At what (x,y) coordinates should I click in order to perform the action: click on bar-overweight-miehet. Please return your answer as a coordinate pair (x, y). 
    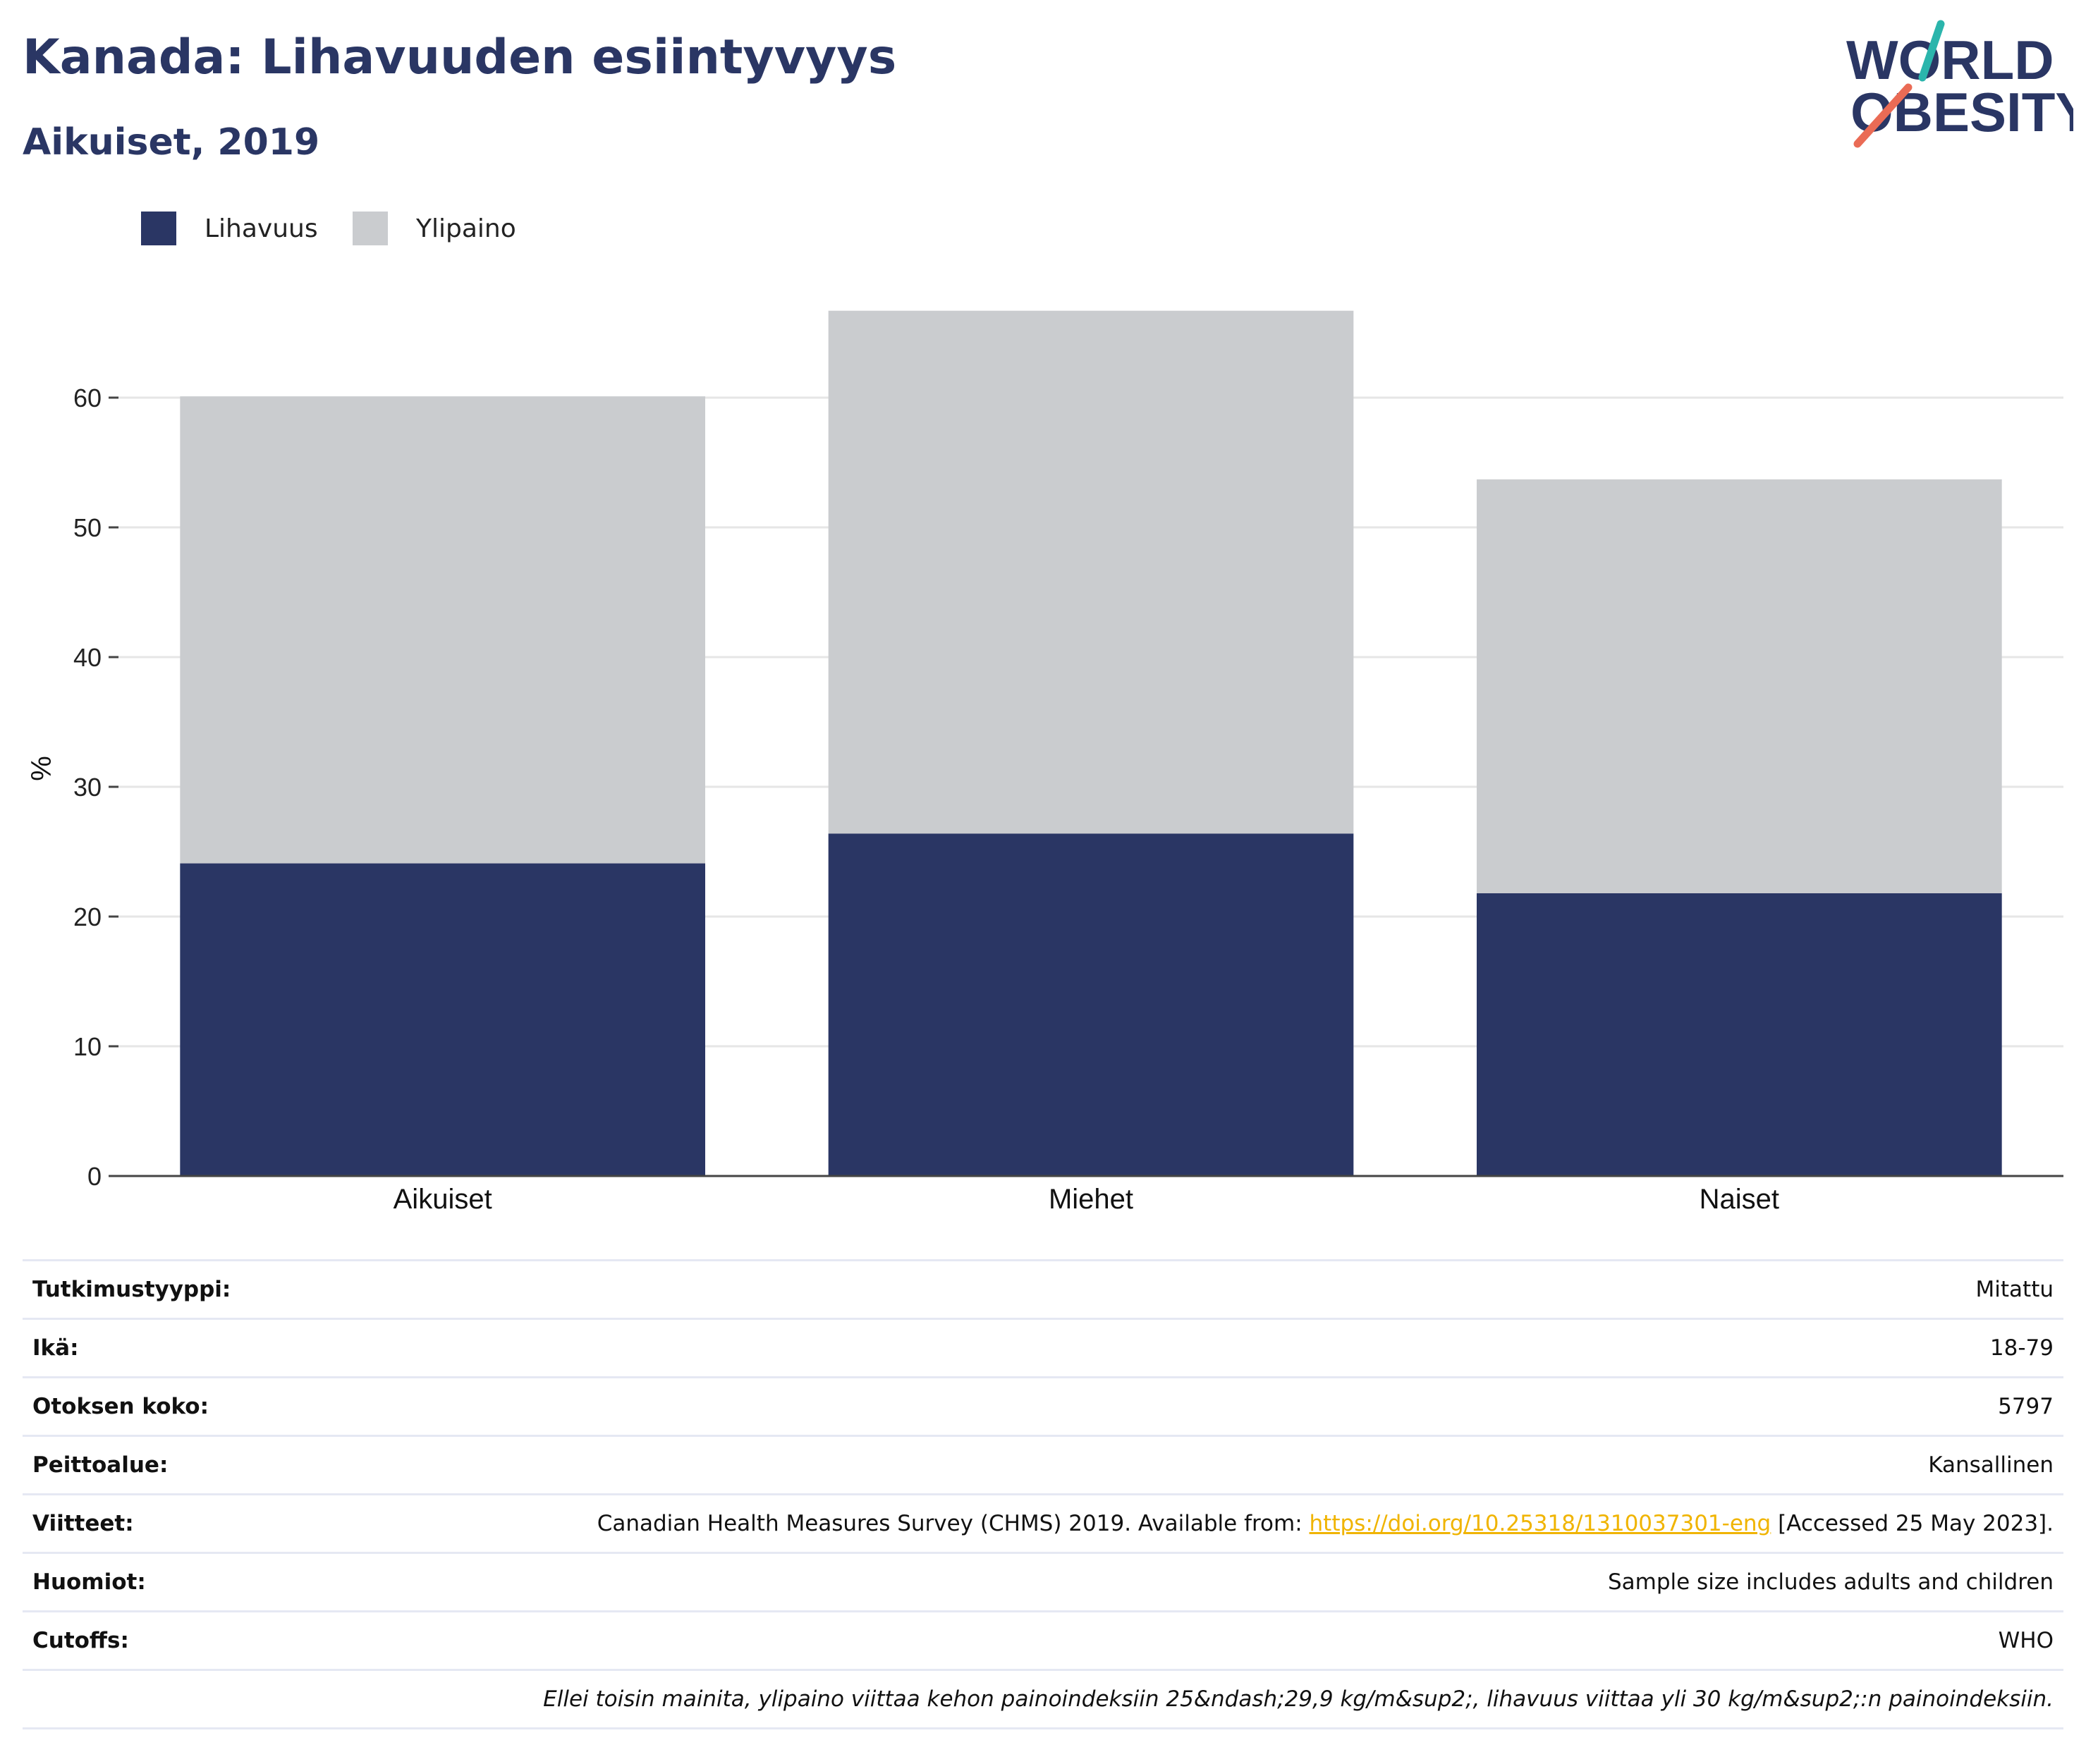
    Looking at the image, I should click on (1091, 572).